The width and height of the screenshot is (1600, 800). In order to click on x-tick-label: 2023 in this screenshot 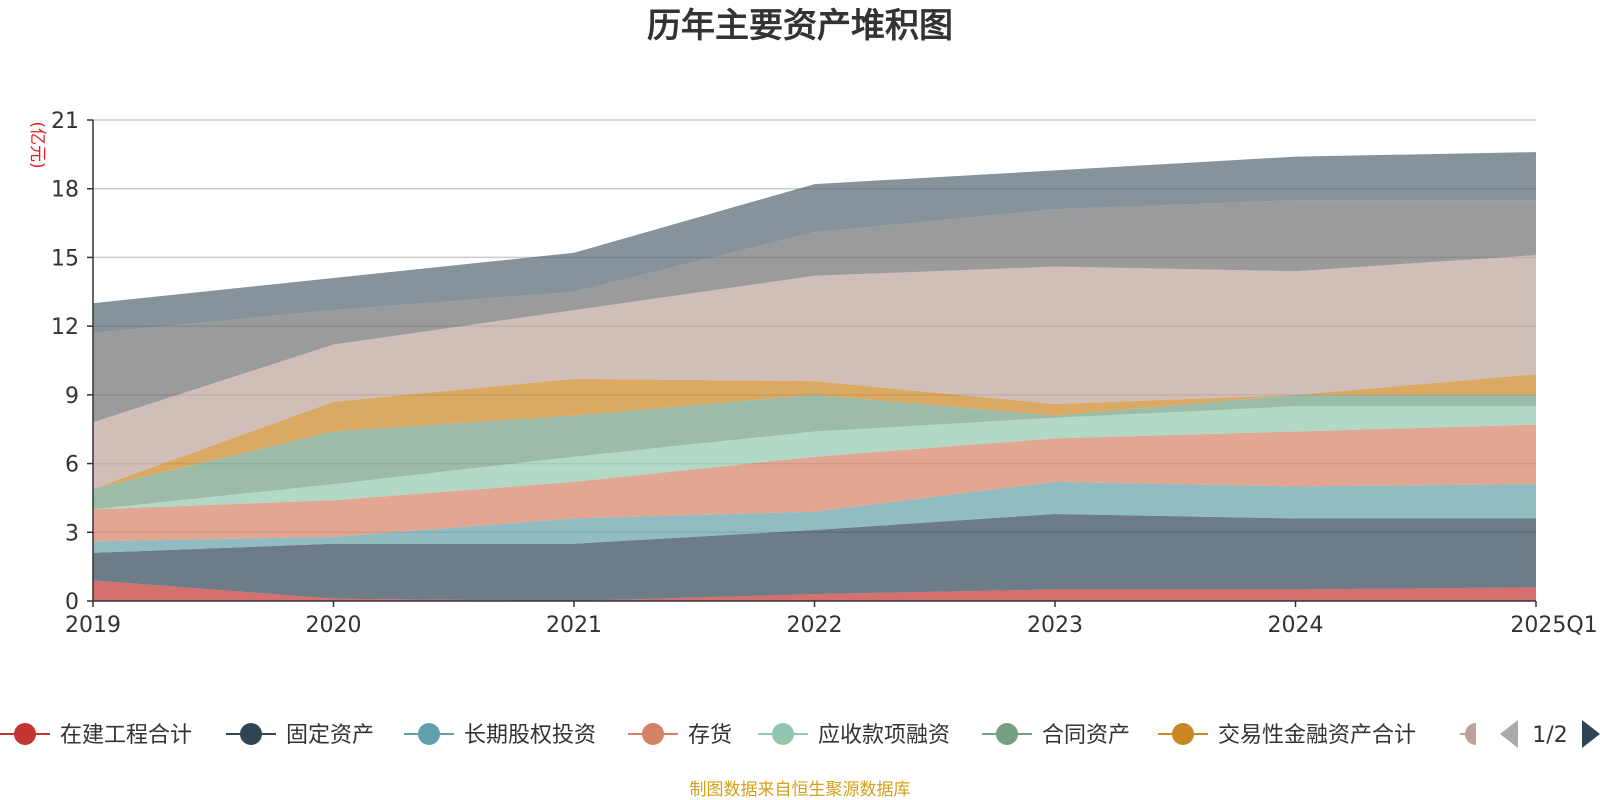, I will do `click(1055, 625)`.